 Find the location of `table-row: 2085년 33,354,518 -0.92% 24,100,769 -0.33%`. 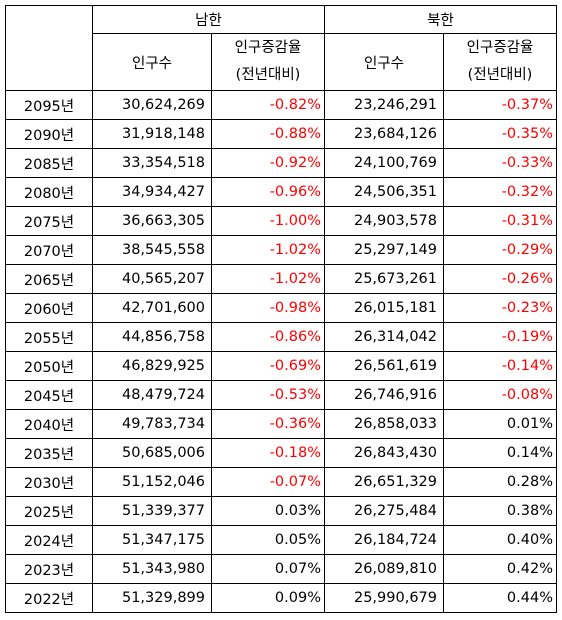

table-row: 2085년 33,354,518 -0.92% 24,100,769 -0.33% is located at coordinates (281, 163).